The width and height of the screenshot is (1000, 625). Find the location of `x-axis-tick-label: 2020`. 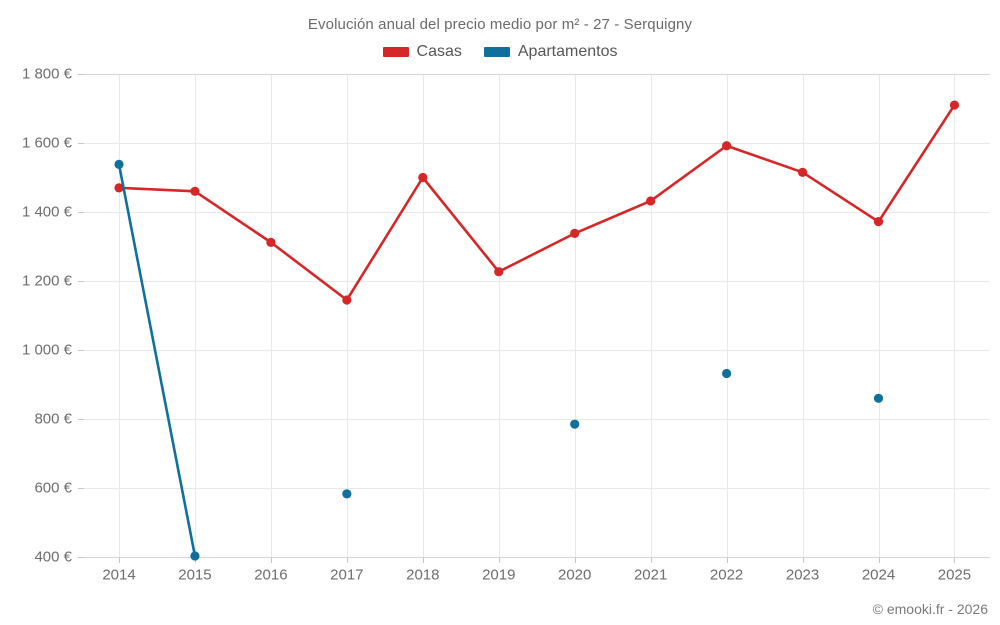

x-axis-tick-label: 2020 is located at coordinates (574, 574).